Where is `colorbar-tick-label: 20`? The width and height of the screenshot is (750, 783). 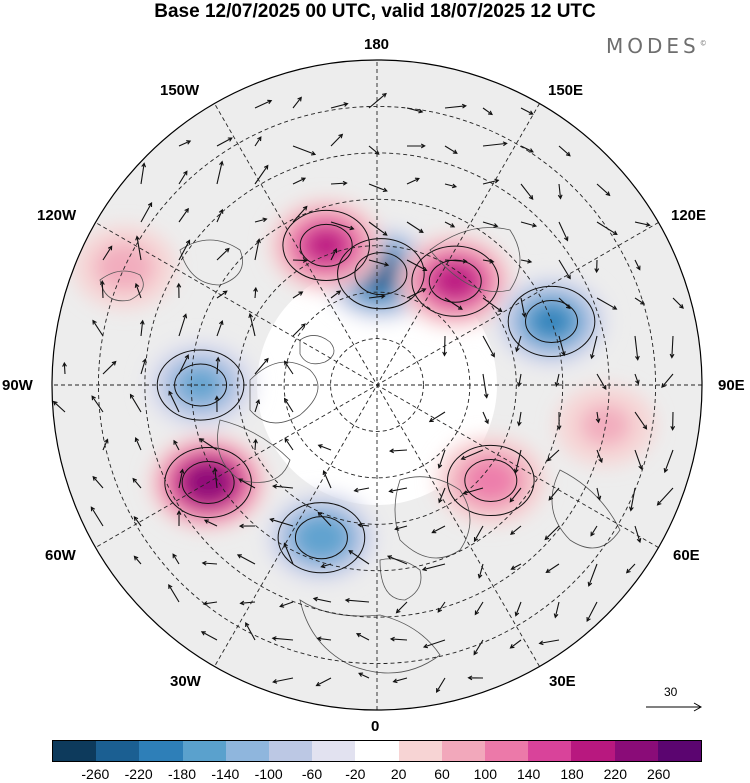 colorbar-tick-label: 20 is located at coordinates (398, 774).